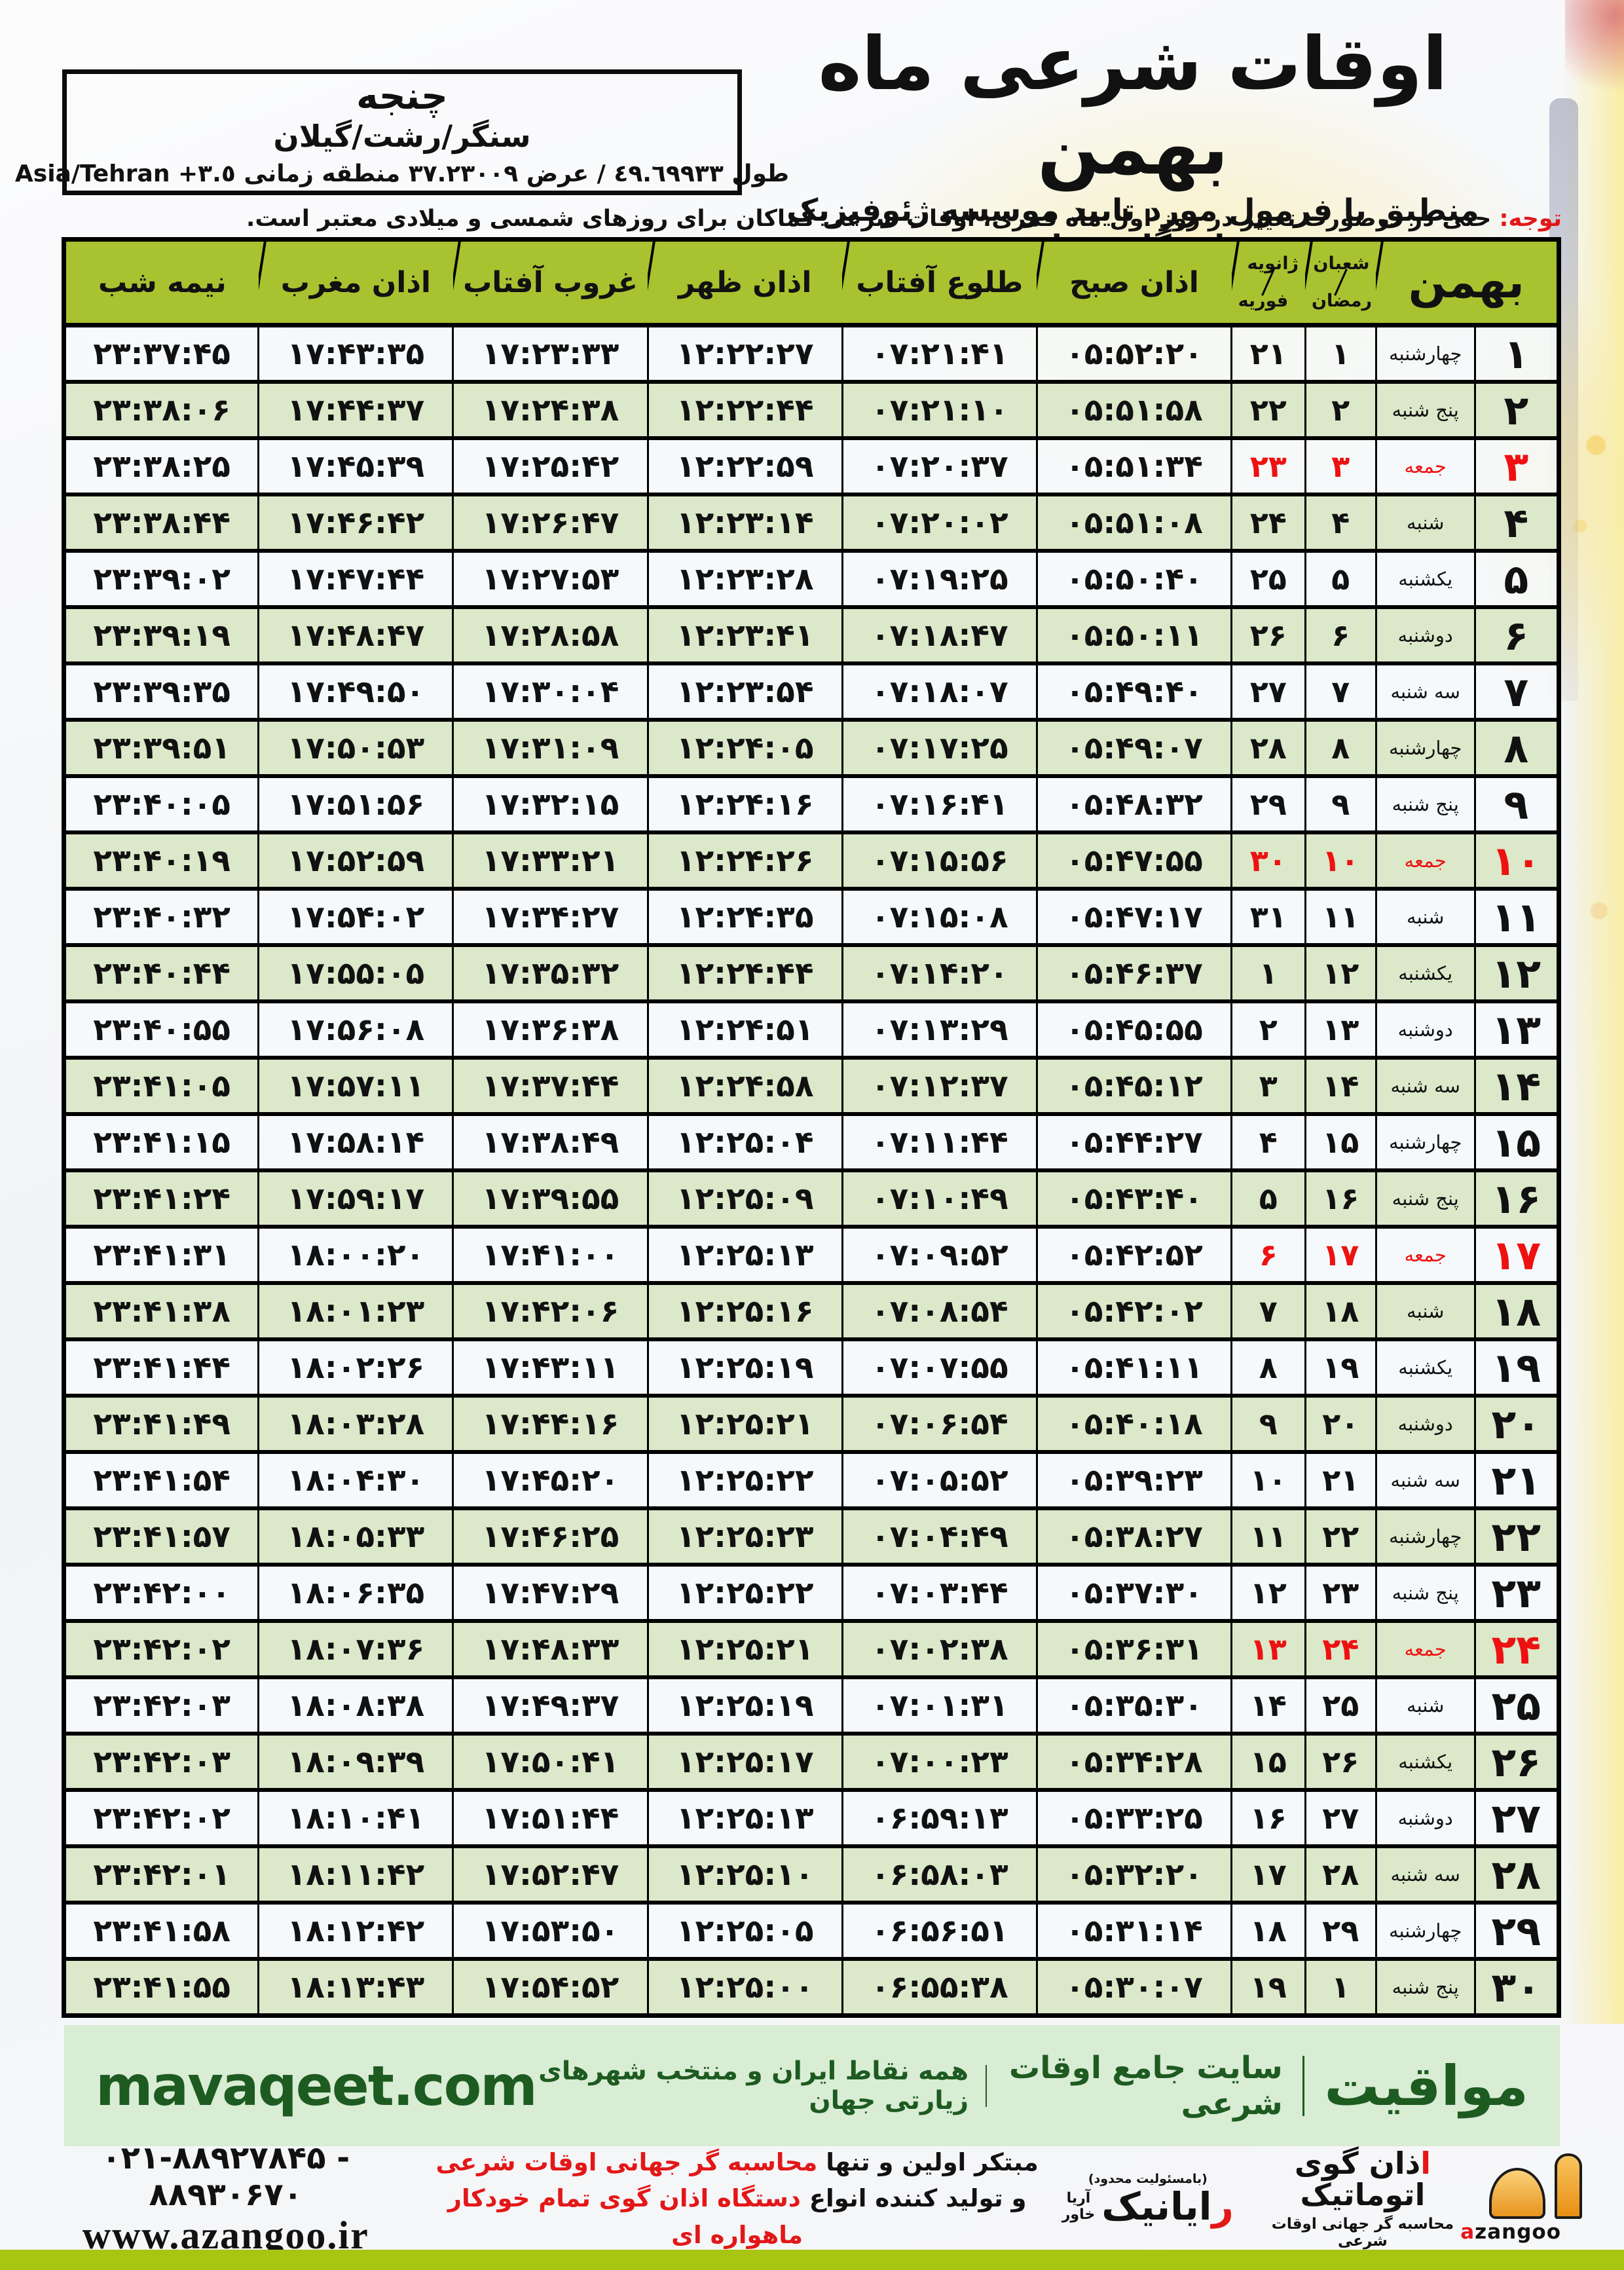 Image resolution: width=1624 pixels, height=2270 pixels. Describe the element at coordinates (355, 579) in the screenshot. I see `maghrib-time-cell: ۱۷:۴۷:۴۴` at that location.